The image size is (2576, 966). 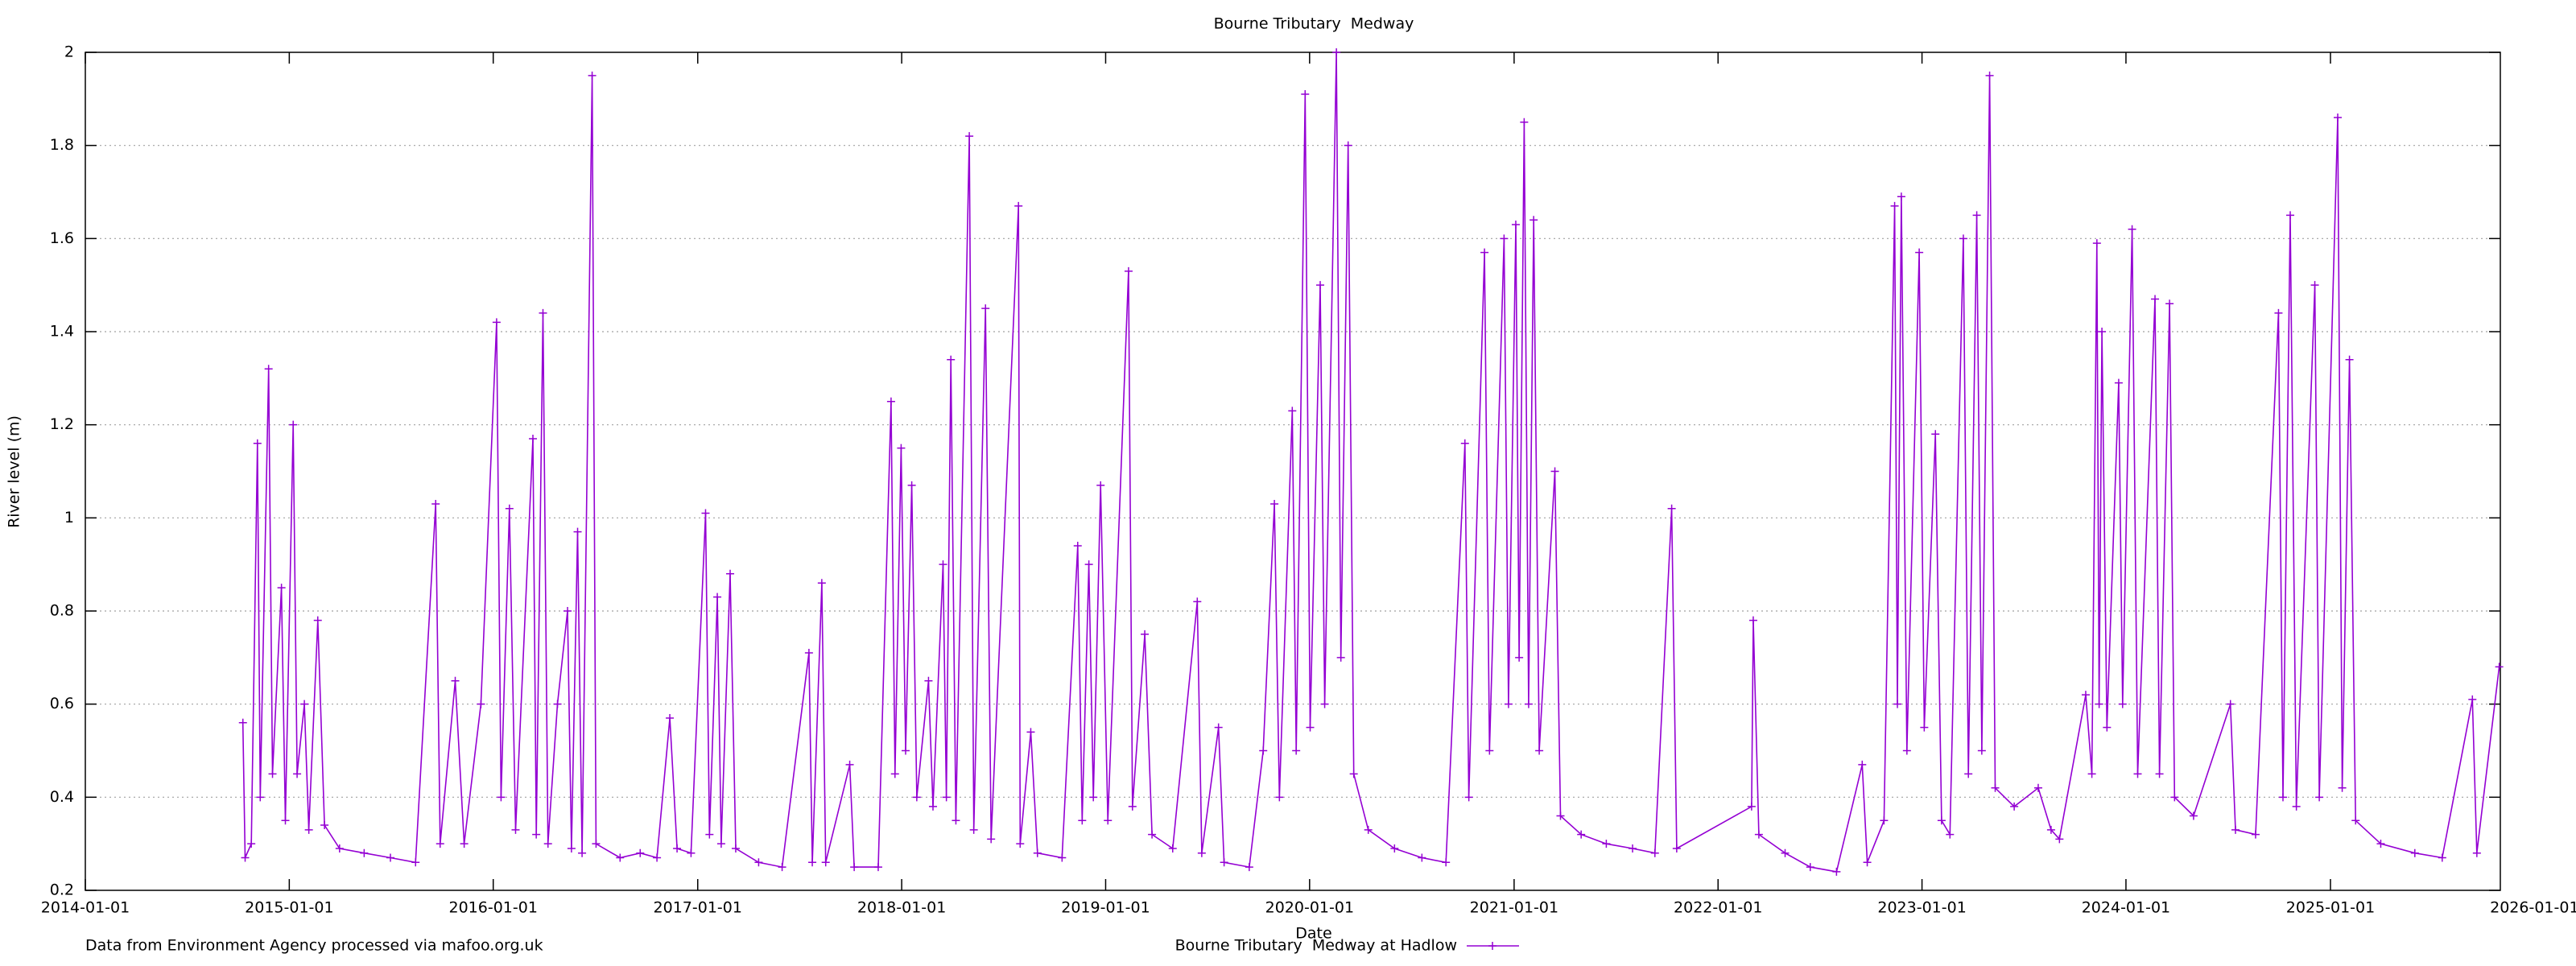 What do you see at coordinates (62, 424) in the screenshot?
I see `y-tick-label: 1.2` at bounding box center [62, 424].